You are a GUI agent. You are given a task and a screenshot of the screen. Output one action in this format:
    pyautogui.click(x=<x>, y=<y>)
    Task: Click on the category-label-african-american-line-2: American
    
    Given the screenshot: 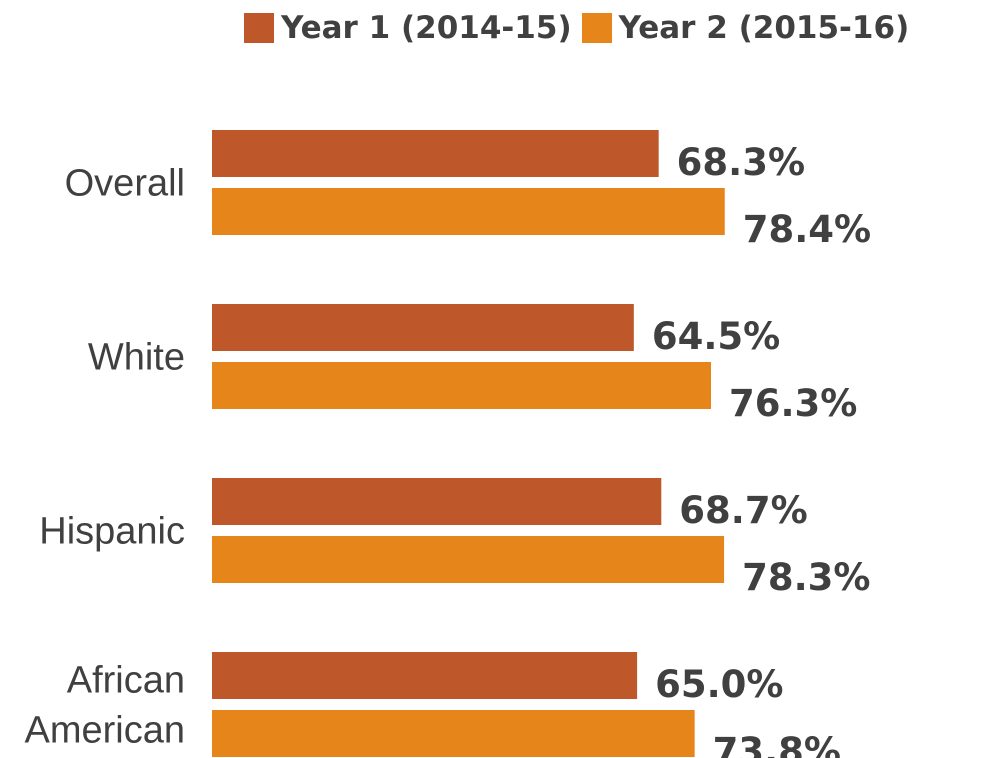 What is the action you would take?
    pyautogui.click(x=105, y=731)
    